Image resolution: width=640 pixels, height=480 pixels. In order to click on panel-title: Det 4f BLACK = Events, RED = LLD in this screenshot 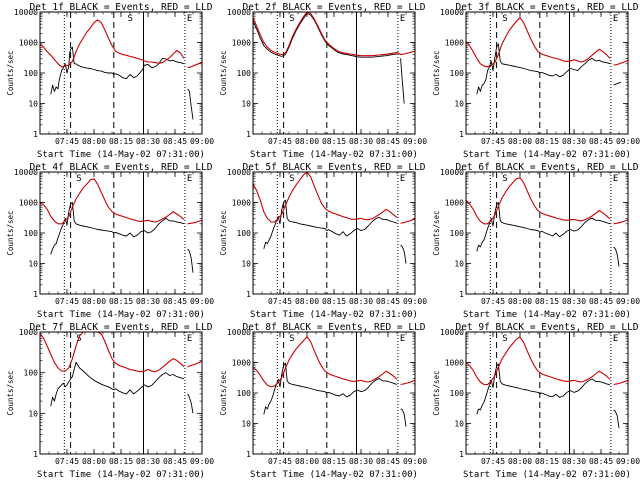, I will do `click(120, 167)`.